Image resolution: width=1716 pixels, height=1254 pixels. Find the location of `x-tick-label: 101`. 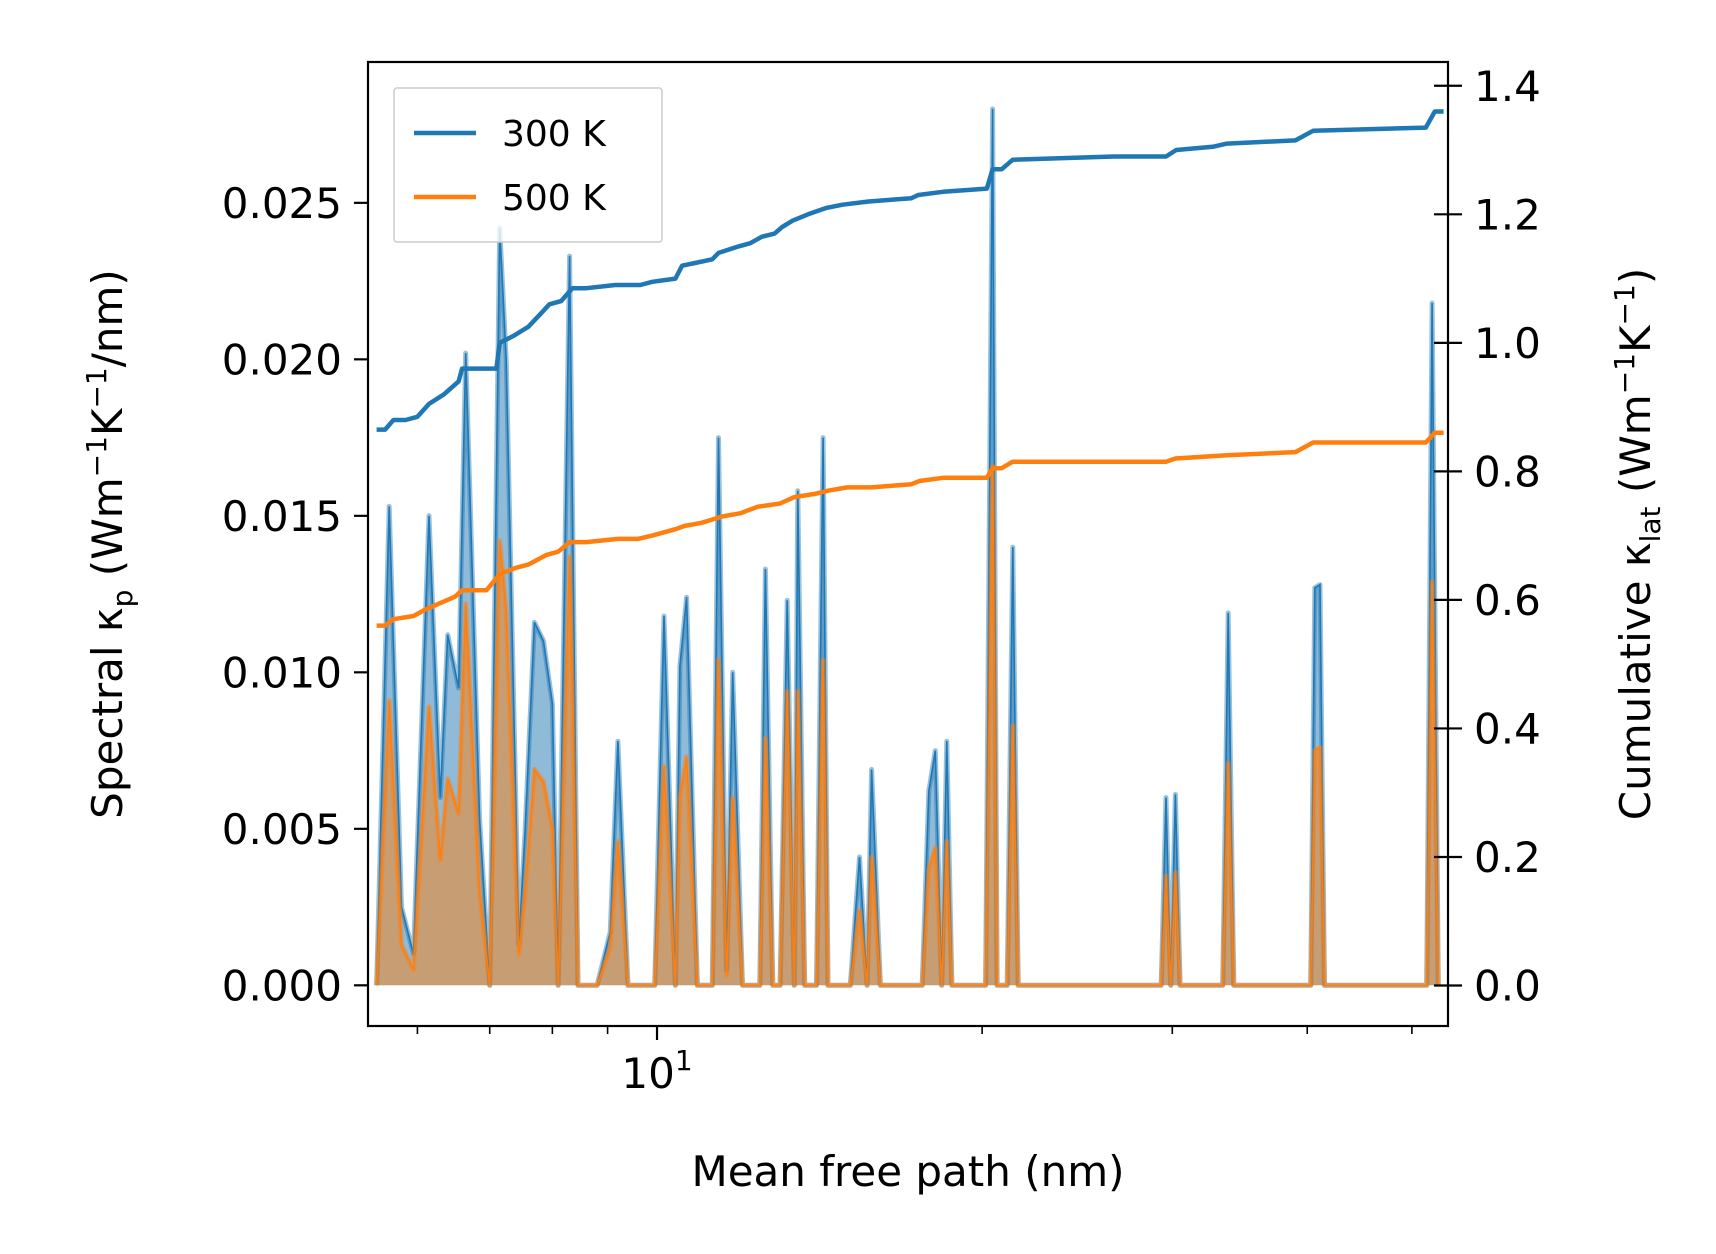

x-tick-label: 101 is located at coordinates (656, 1071).